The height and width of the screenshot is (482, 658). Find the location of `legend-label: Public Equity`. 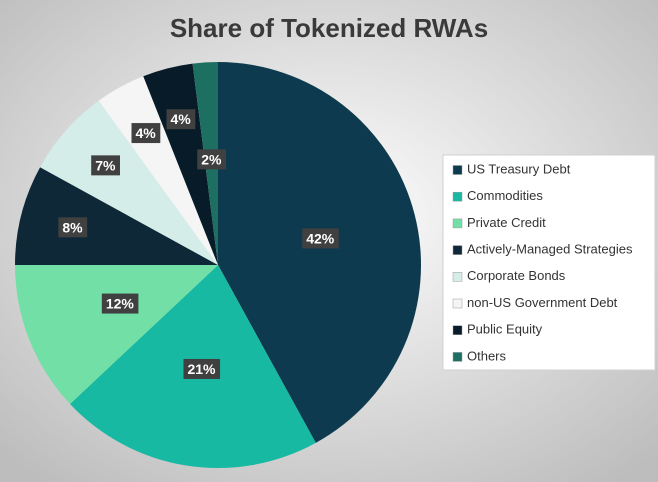

legend-label: Public Equity is located at coordinates (505, 329).